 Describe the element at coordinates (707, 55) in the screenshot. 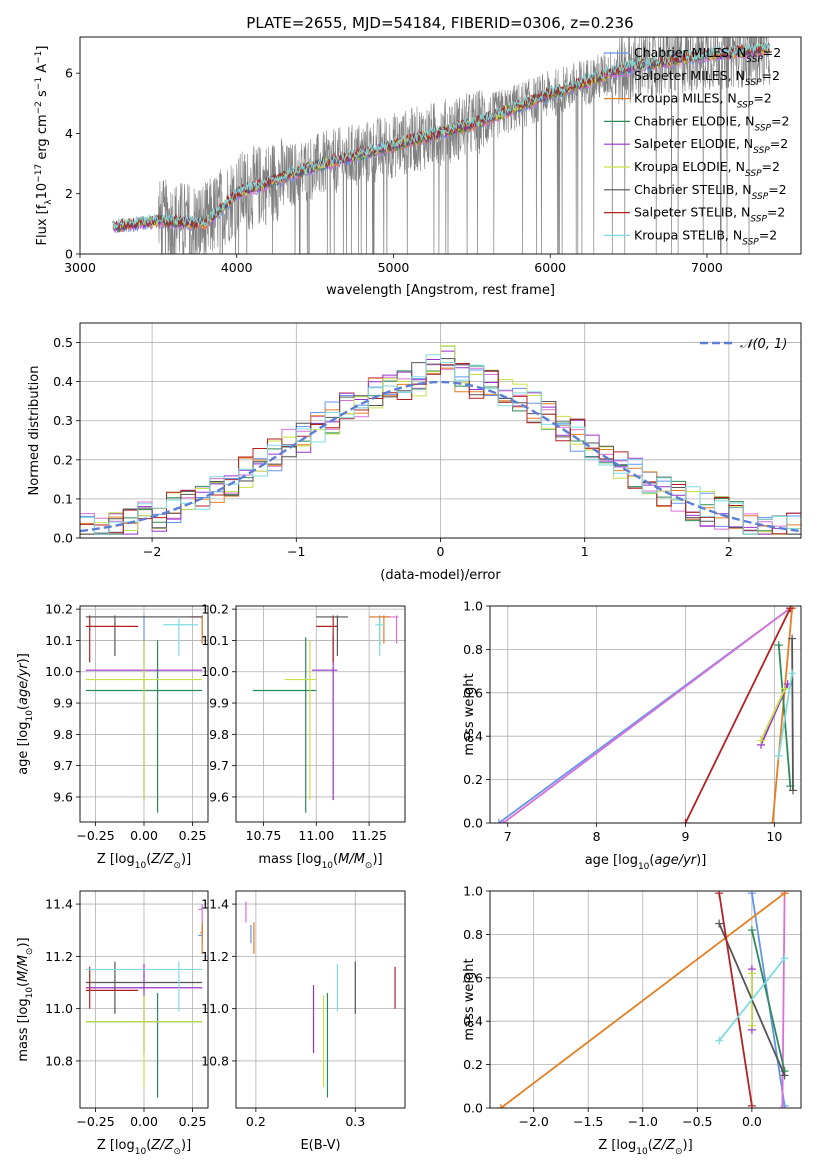

I see `legend-label: Chabrier MILES, NSSP=2` at that location.